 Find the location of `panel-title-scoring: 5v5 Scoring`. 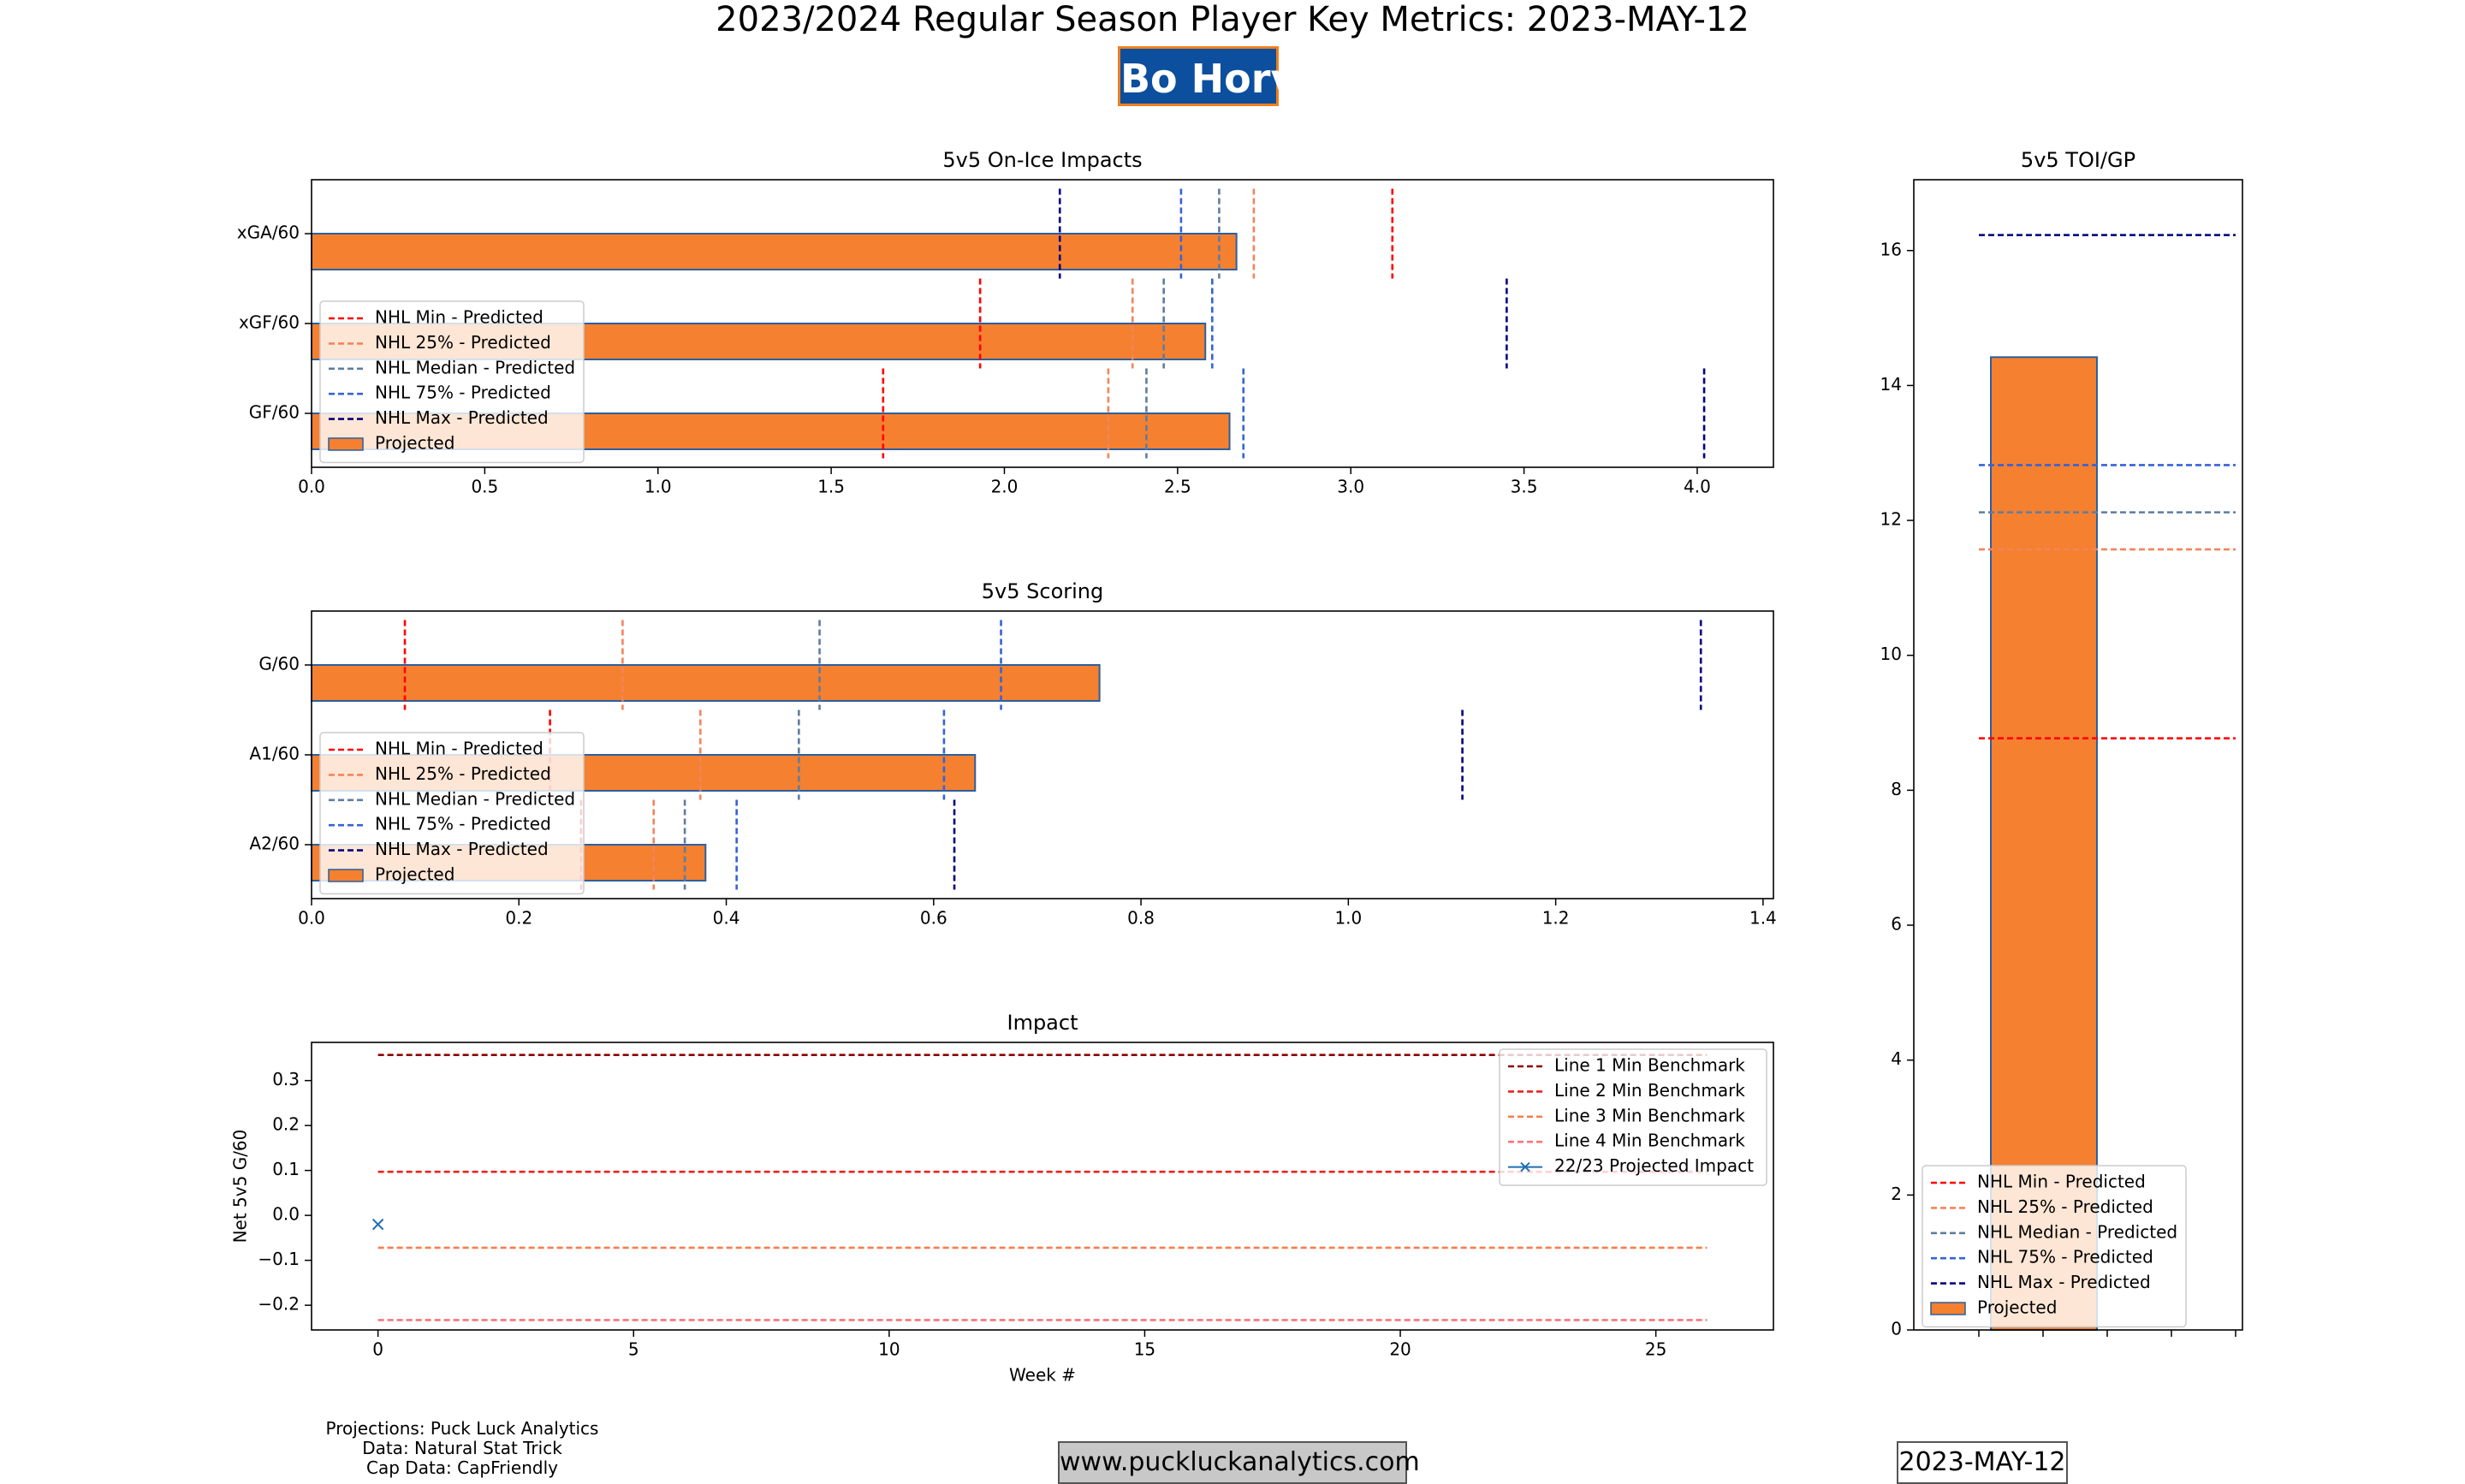

panel-title-scoring: 5v5 Scoring is located at coordinates (1042, 591).